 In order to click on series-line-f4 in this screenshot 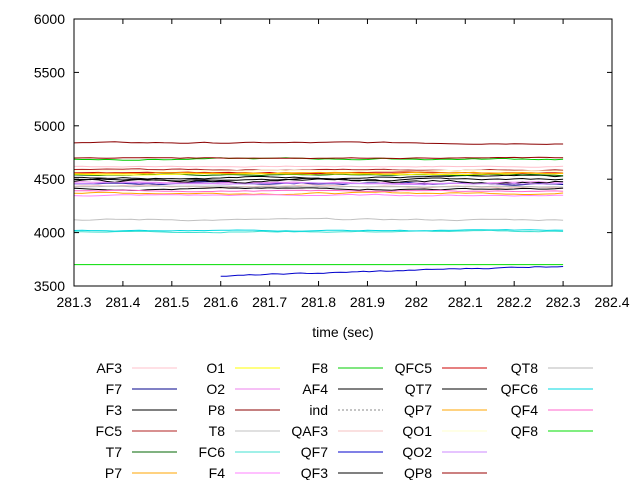, I will do `click(318, 195)`.